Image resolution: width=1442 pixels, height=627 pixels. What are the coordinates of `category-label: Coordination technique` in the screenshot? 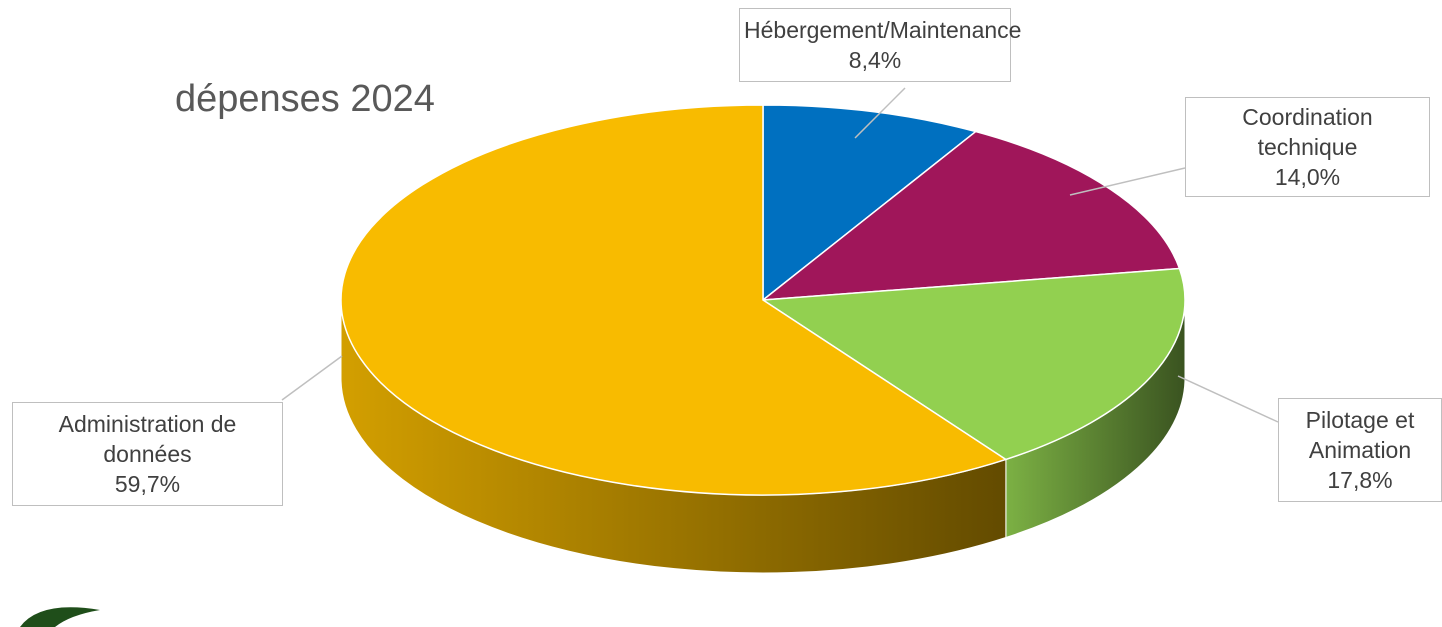 It's located at (1307, 132).